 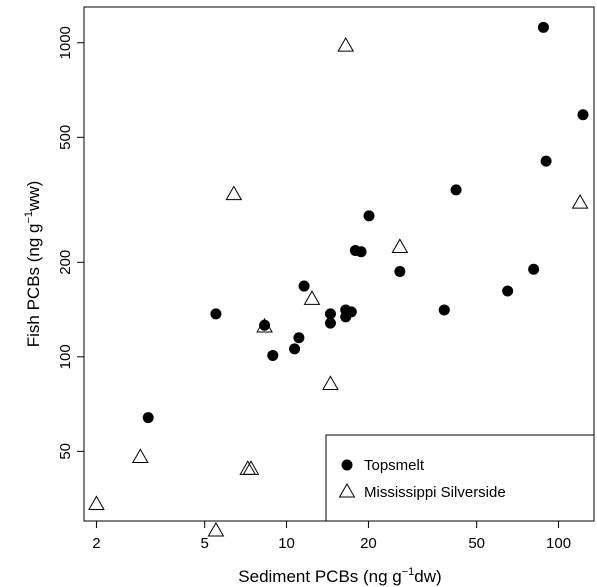 I want to click on x-tick-label: 10, so click(x=286, y=543).